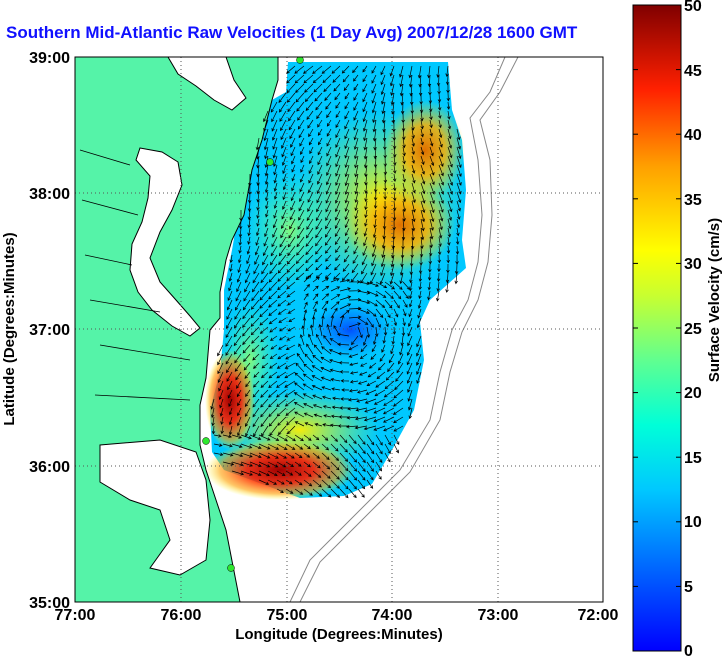 Image resolution: width=724 pixels, height=659 pixels. Describe the element at coordinates (498, 615) in the screenshot. I see `x-tick-label: 73:00` at that location.